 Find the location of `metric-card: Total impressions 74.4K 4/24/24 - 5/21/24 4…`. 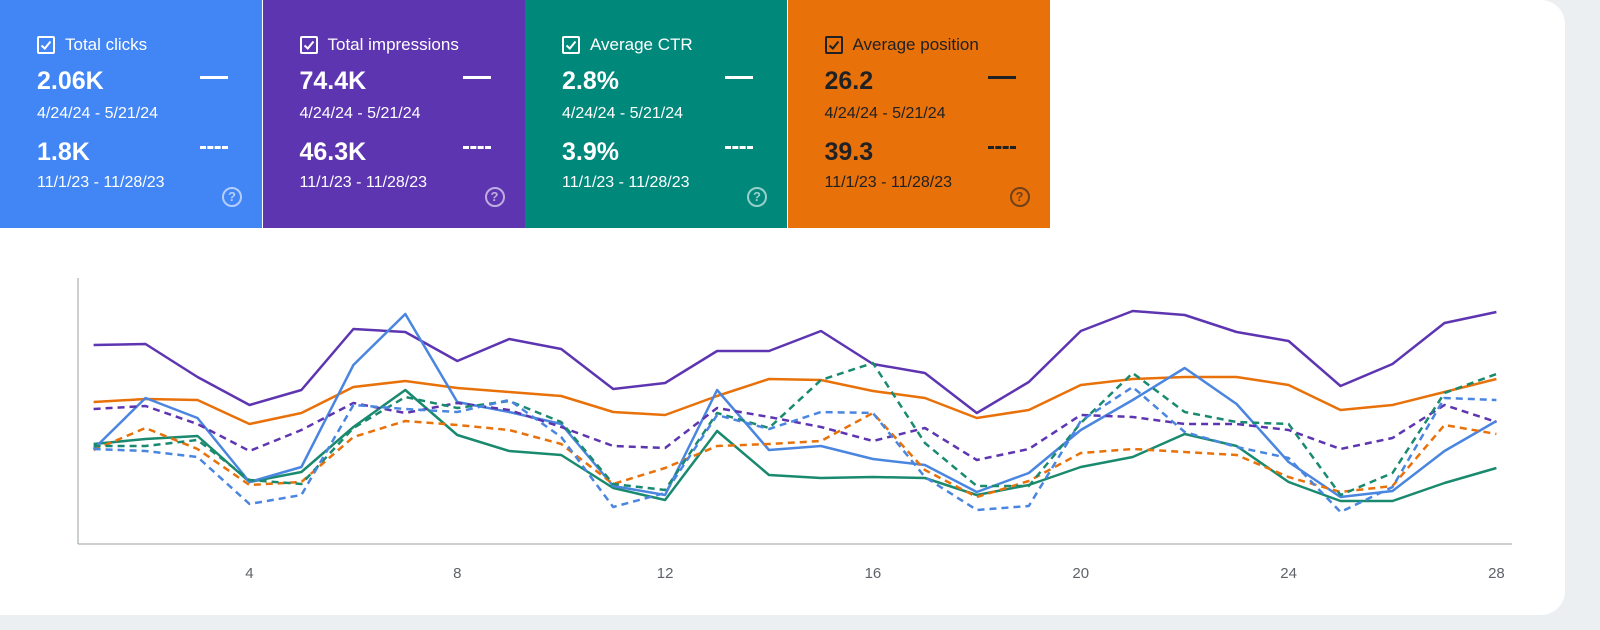

metric-card: Total impressions 74.4K 4/24/24 - 5/21/24 4… is located at coordinates (393, 114).